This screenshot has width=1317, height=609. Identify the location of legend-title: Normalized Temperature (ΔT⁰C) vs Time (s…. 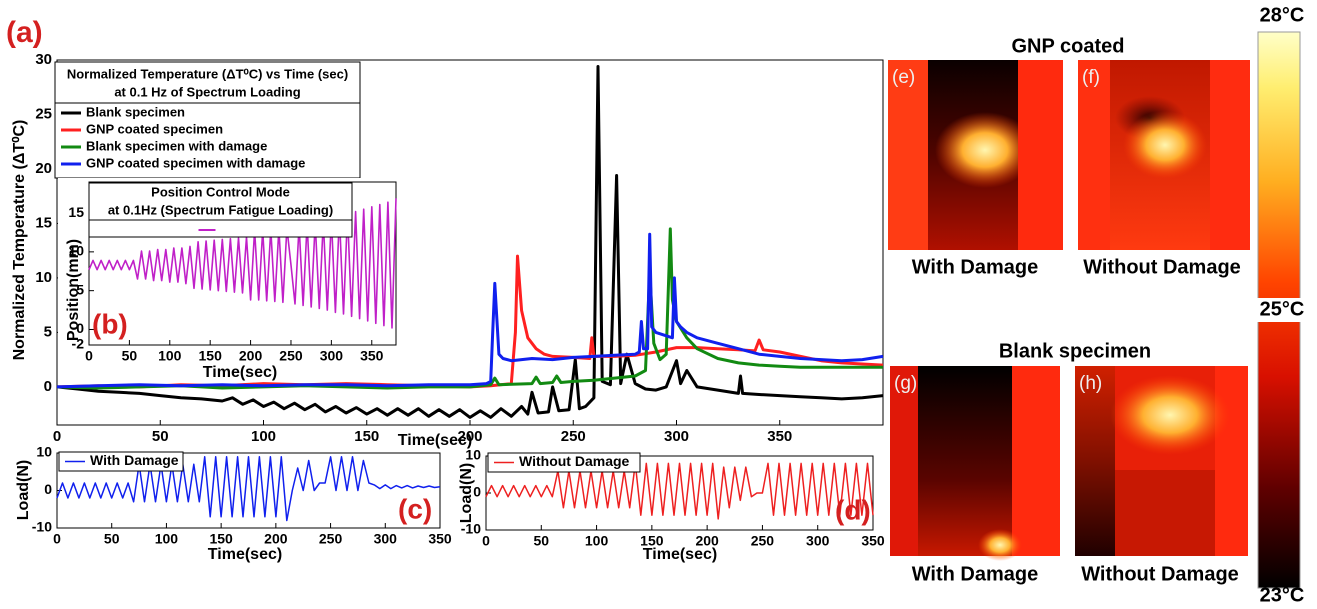
(207, 73).